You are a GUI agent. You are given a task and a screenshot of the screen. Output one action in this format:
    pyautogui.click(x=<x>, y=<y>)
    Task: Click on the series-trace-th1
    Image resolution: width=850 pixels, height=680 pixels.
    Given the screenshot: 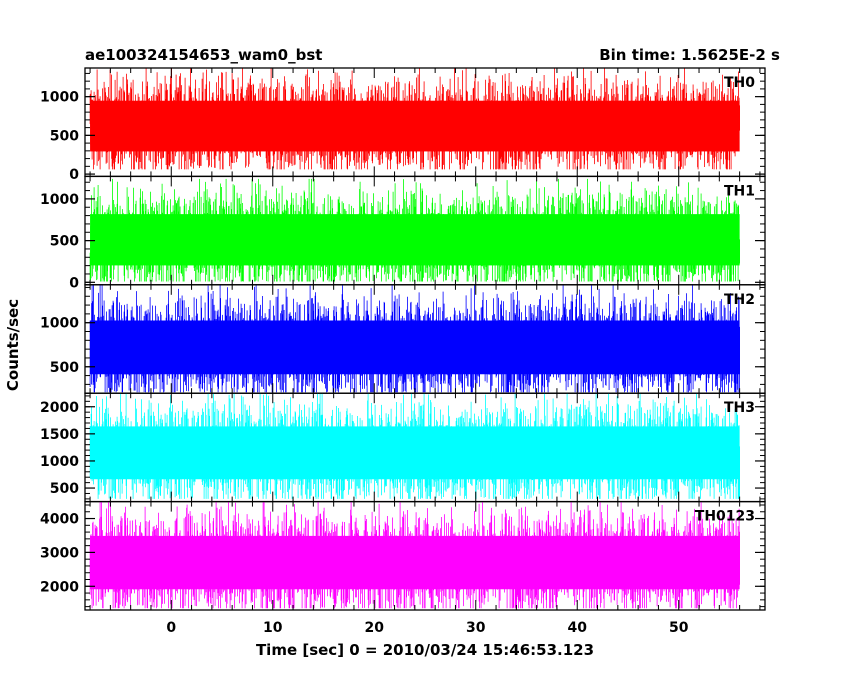 What is the action you would take?
    pyautogui.click(x=414, y=230)
    